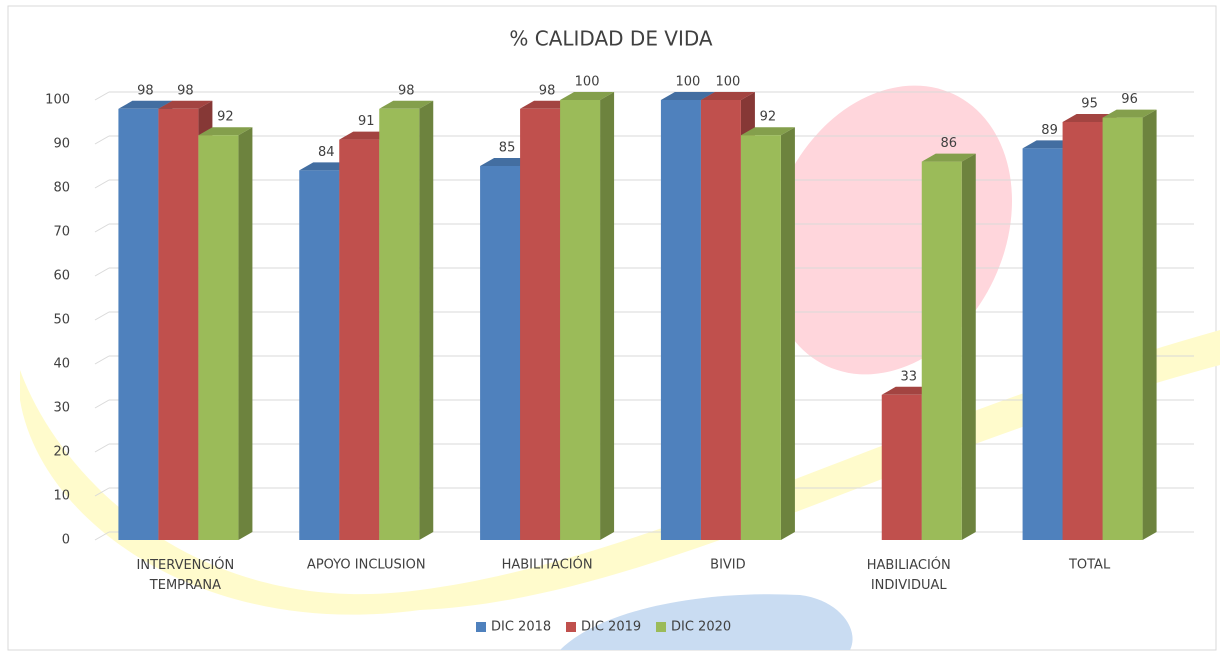  I want to click on legend-label: DIC 2020, so click(701, 627).